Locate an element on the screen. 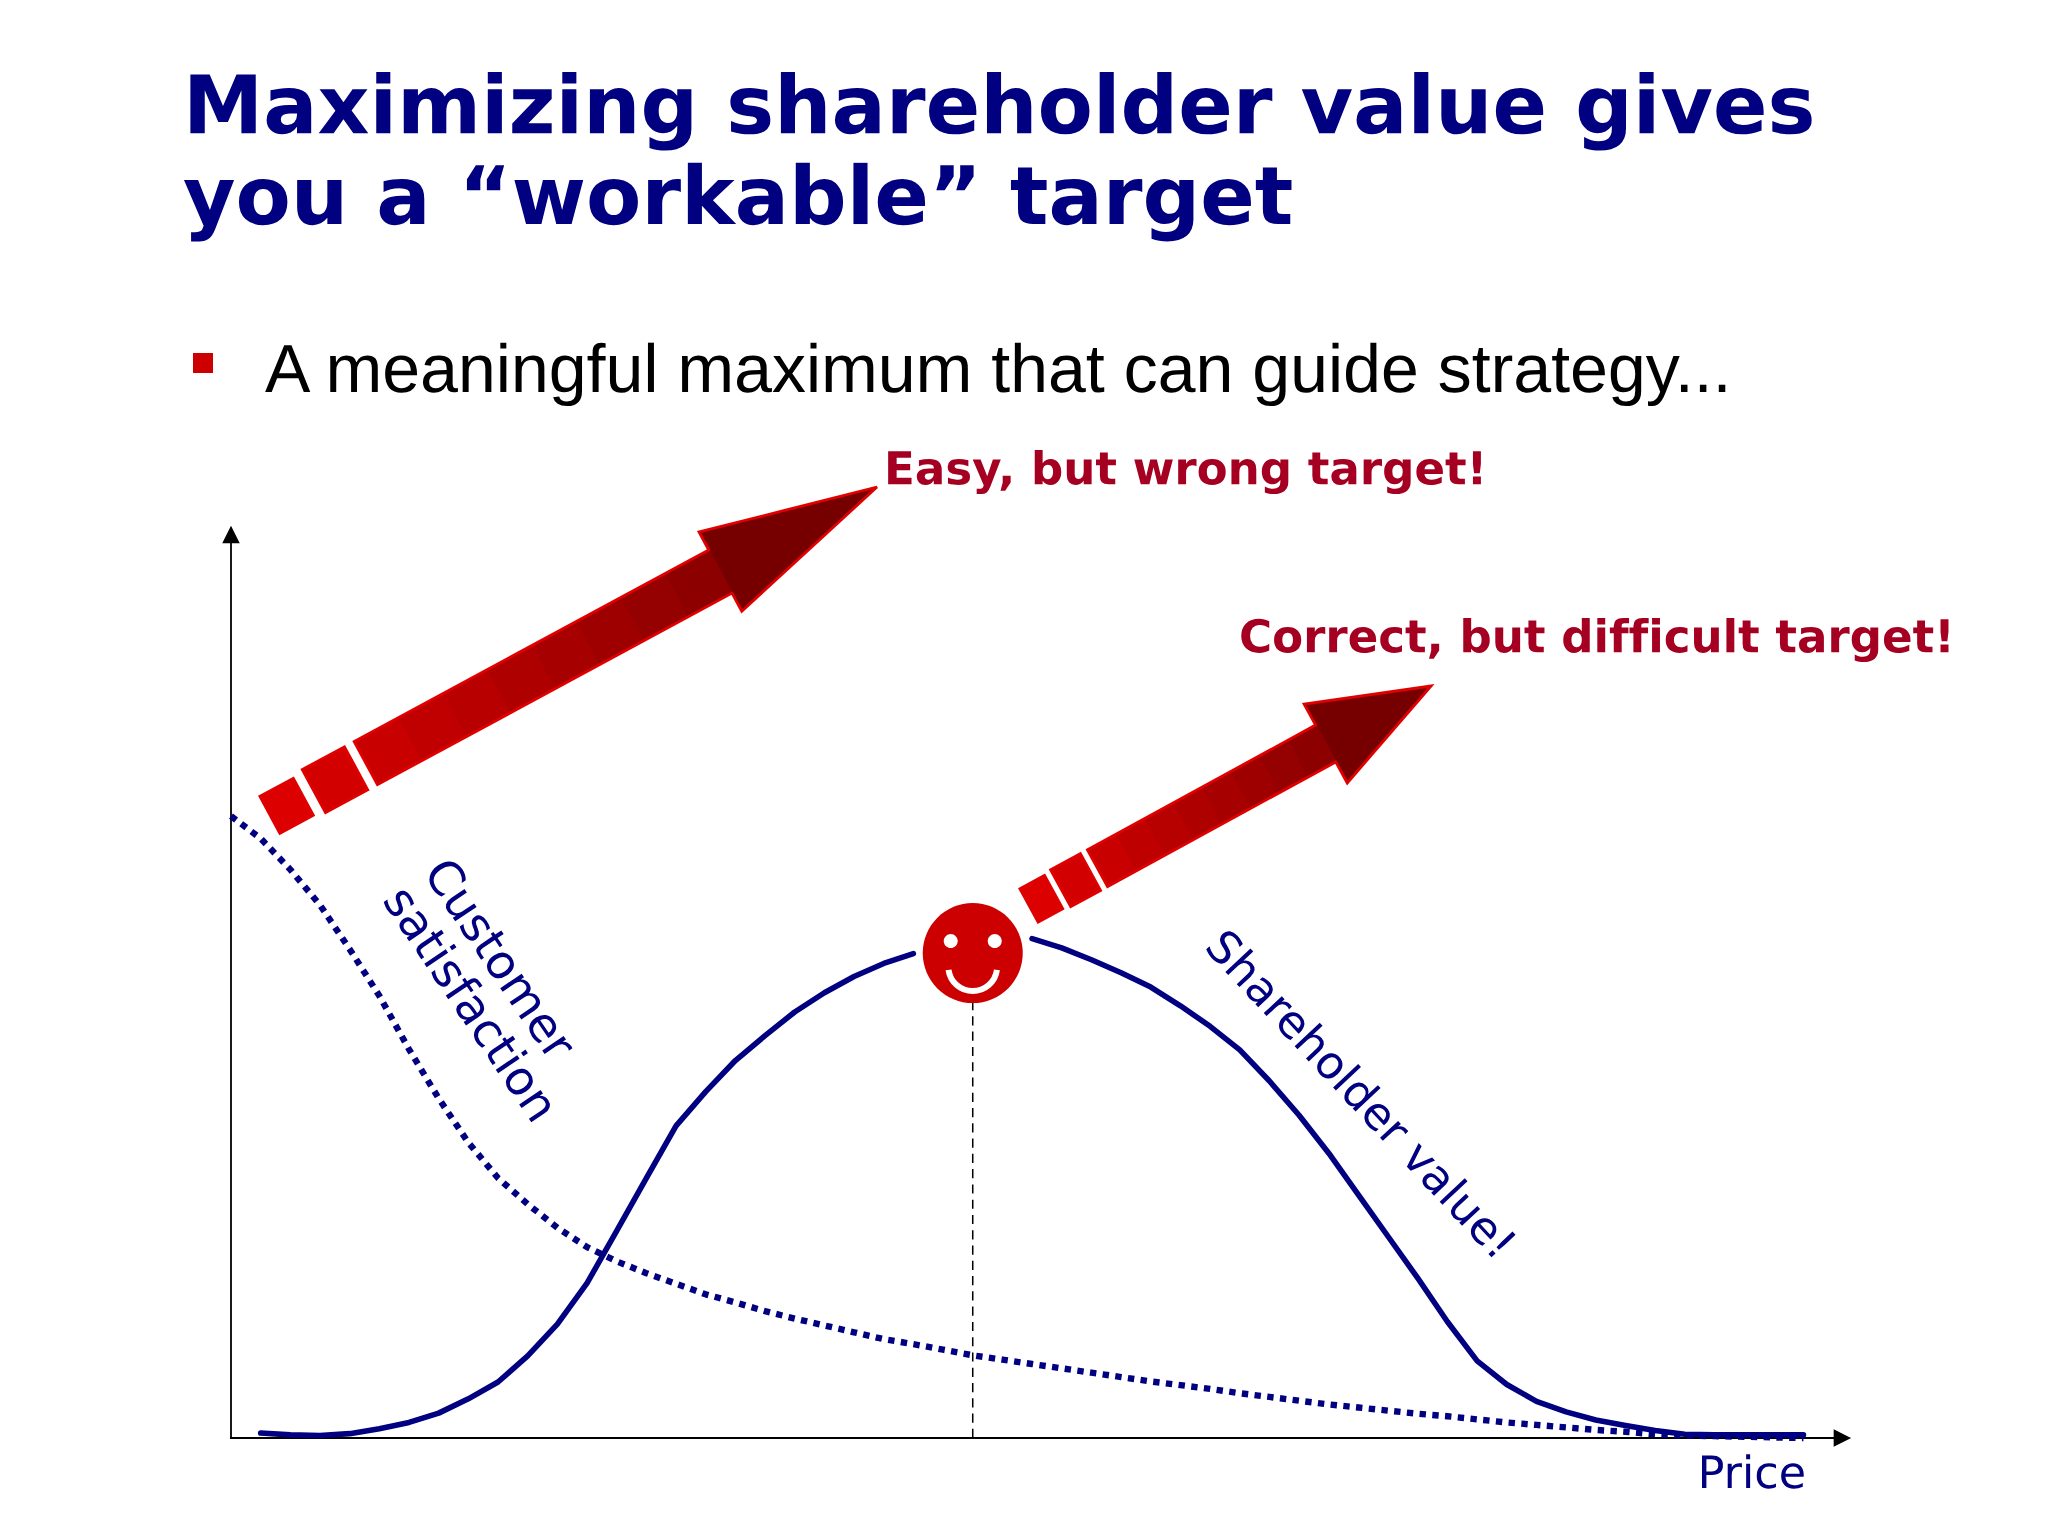 This screenshot has height=1536, width=2048. text: Correct, but difficult target! is located at coordinates (1595, 640).